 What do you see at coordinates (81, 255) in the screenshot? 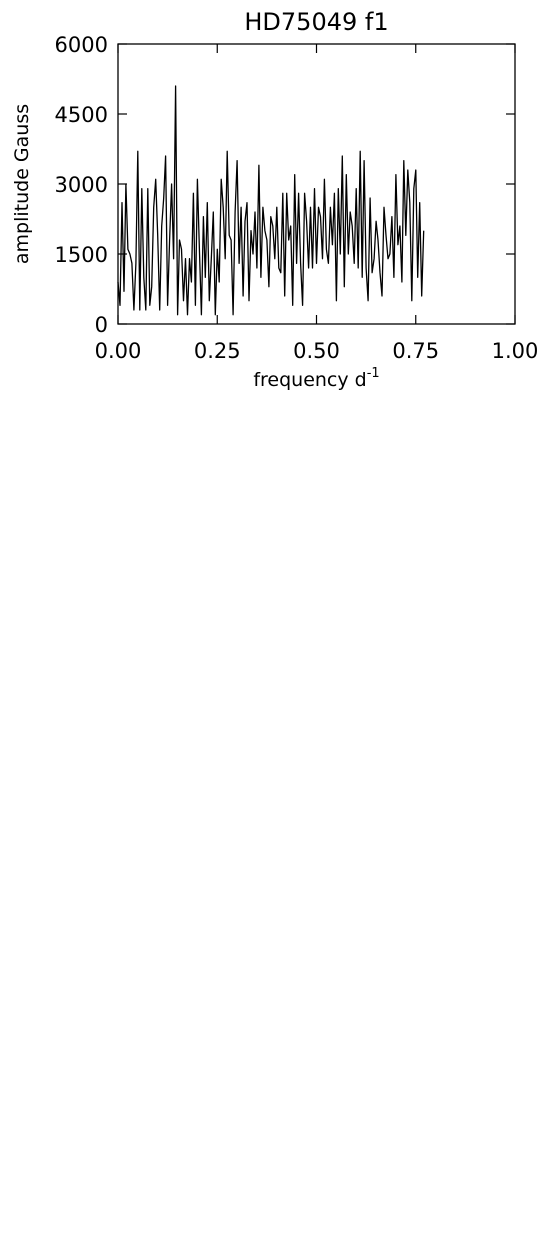
I see `y-tick-label: 1500` at bounding box center [81, 255].